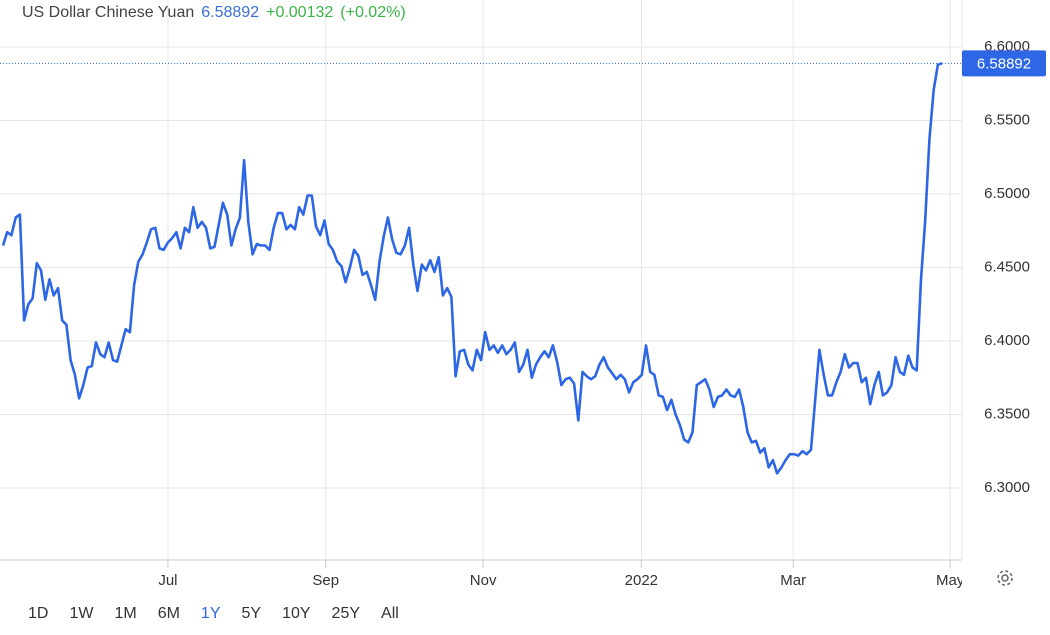 The width and height of the screenshot is (1050, 635). Describe the element at coordinates (373, 12) in the screenshot. I see `change-percent: (+0.02%)` at that location.